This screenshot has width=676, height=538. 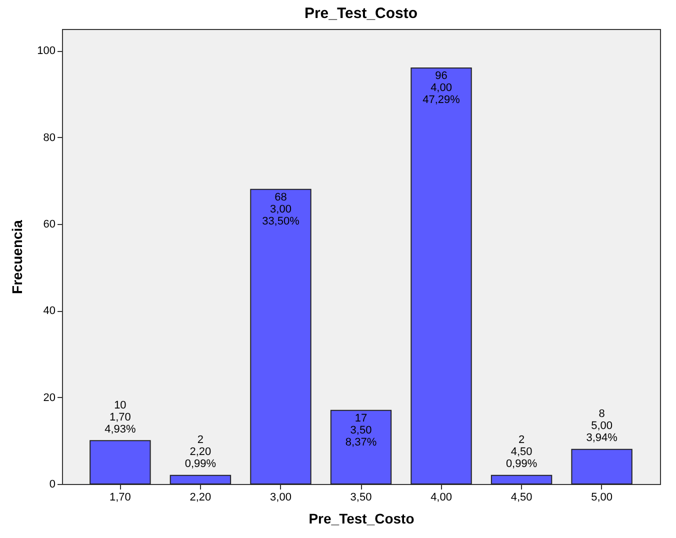 What do you see at coordinates (120, 498) in the screenshot?
I see `x-tick-label: 1,70` at bounding box center [120, 498].